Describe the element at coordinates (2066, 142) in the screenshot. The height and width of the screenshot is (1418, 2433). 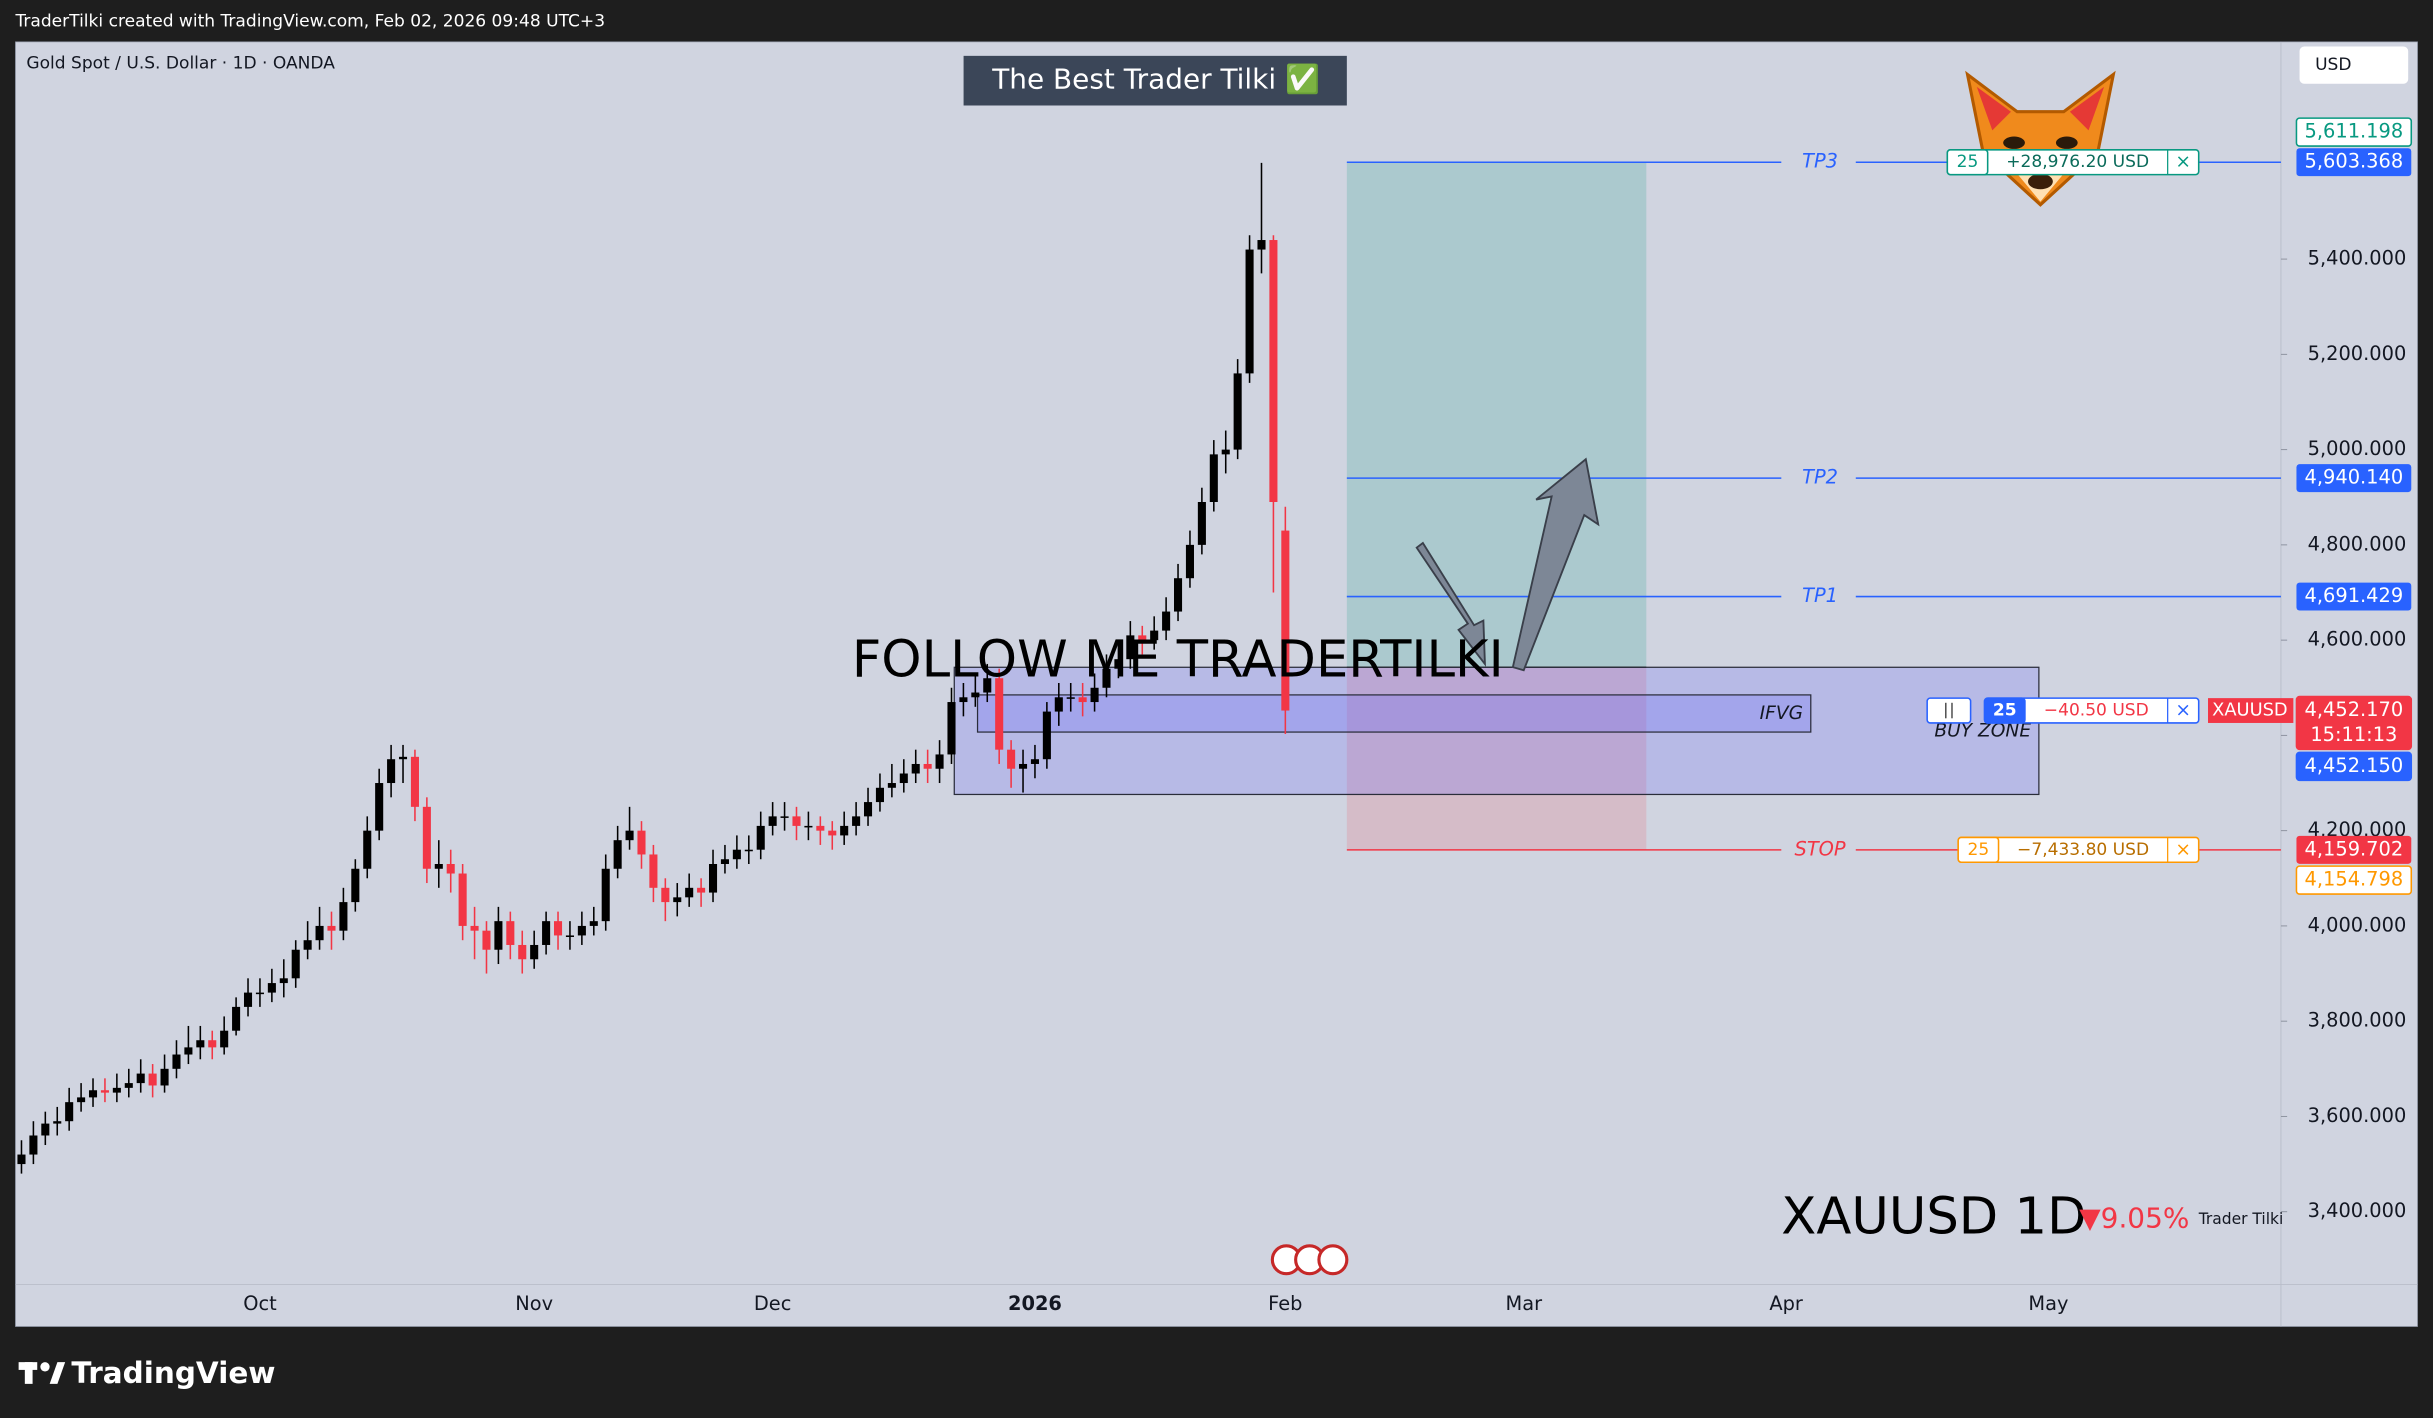
I see `fox-eye` at that location.